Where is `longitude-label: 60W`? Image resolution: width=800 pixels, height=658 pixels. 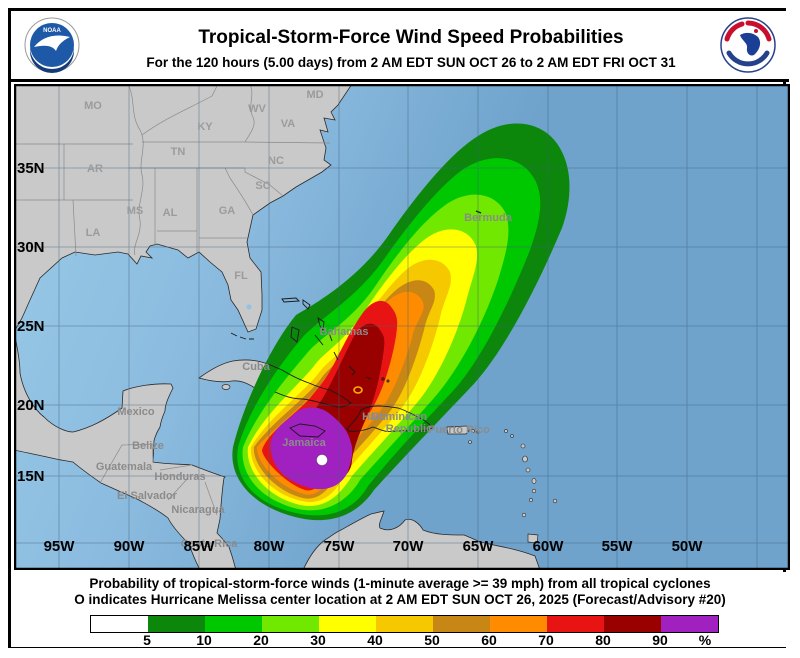 longitude-label: 60W is located at coordinates (549, 546).